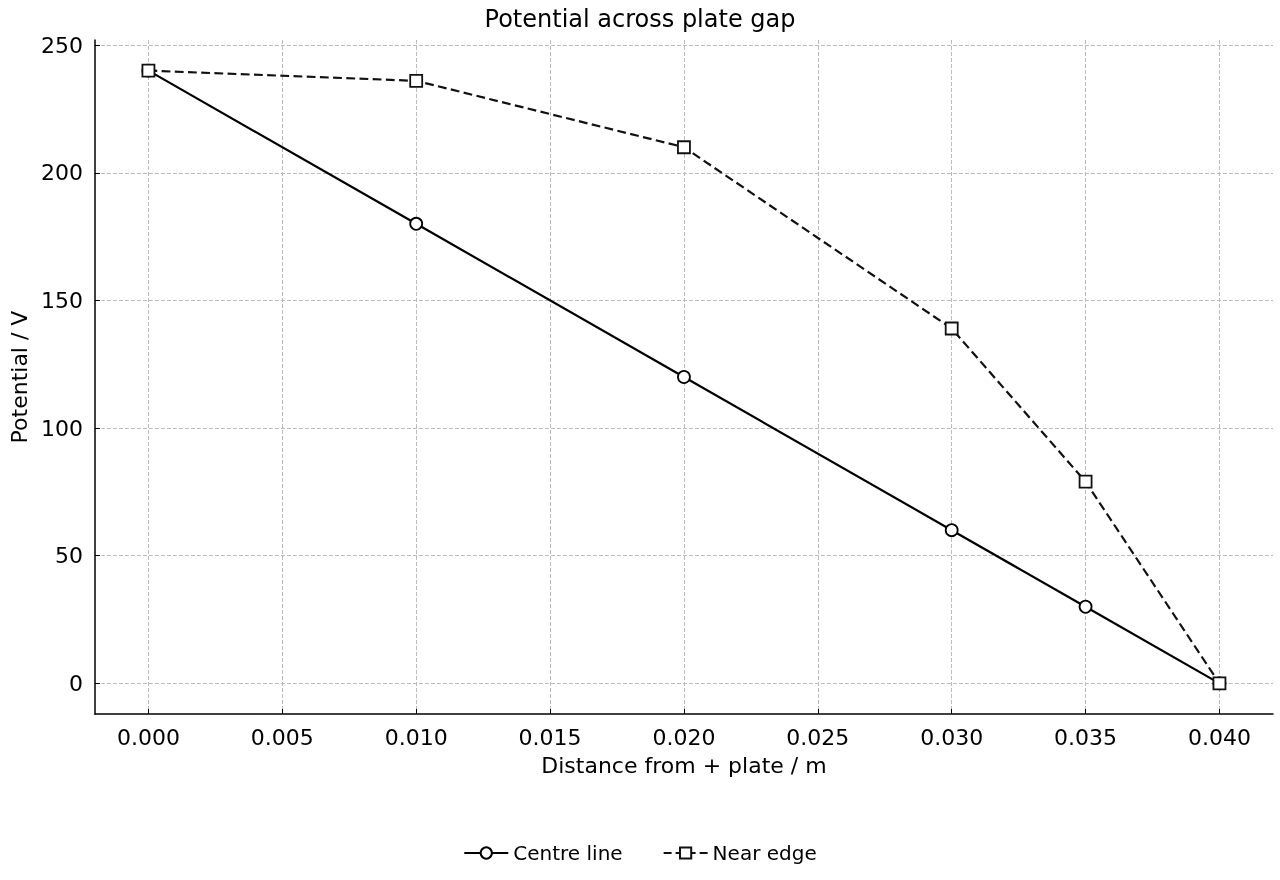 This screenshot has height=880, width=1280. Describe the element at coordinates (61, 428) in the screenshot. I see `y-tick-label: 100` at that location.